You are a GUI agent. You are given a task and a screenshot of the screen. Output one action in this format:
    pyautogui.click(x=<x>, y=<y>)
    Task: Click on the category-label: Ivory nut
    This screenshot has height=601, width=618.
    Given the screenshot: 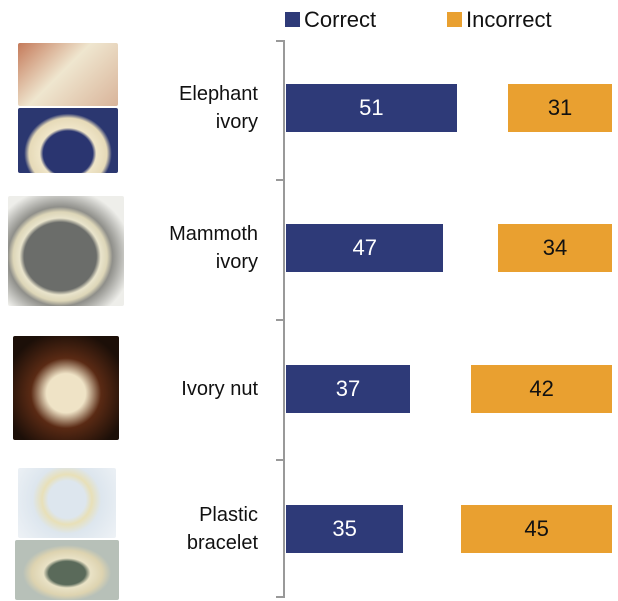 What is the action you would take?
    pyautogui.click(x=219, y=389)
    